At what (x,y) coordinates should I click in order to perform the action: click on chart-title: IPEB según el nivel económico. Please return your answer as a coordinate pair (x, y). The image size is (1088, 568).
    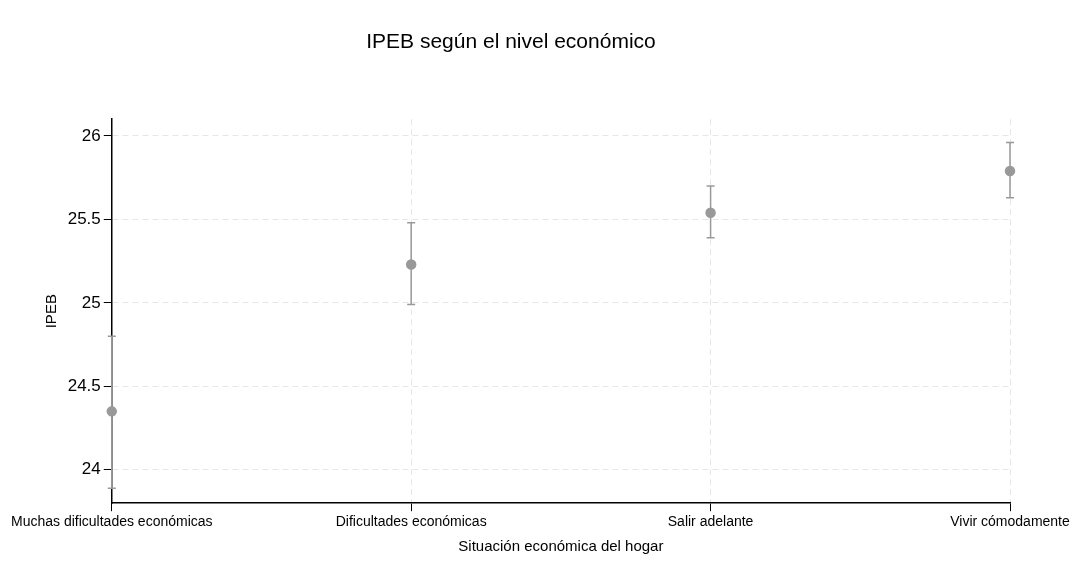
    Looking at the image, I should click on (511, 41).